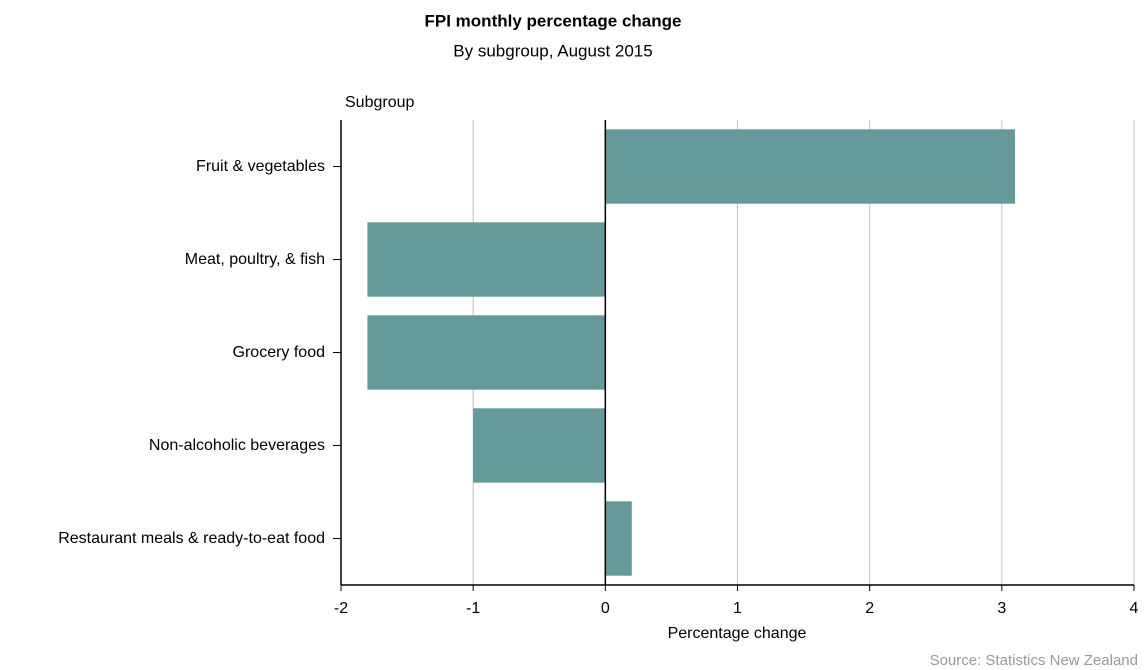 This screenshot has height=670, width=1145. What do you see at coordinates (552, 50) in the screenshot?
I see `chart-subtitle: By subgroup, August 2015` at bounding box center [552, 50].